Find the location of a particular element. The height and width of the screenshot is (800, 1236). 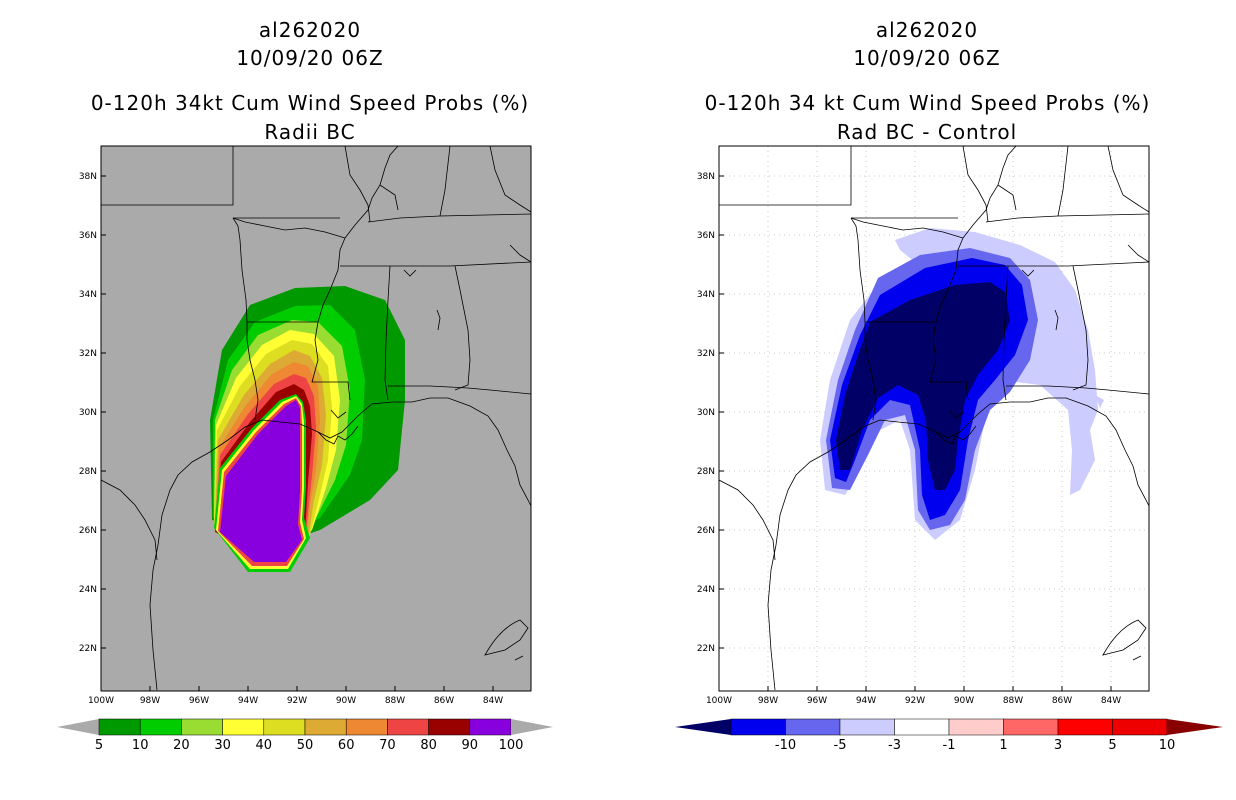

left-datetime: 10/09/20 06Z is located at coordinates (310, 58).